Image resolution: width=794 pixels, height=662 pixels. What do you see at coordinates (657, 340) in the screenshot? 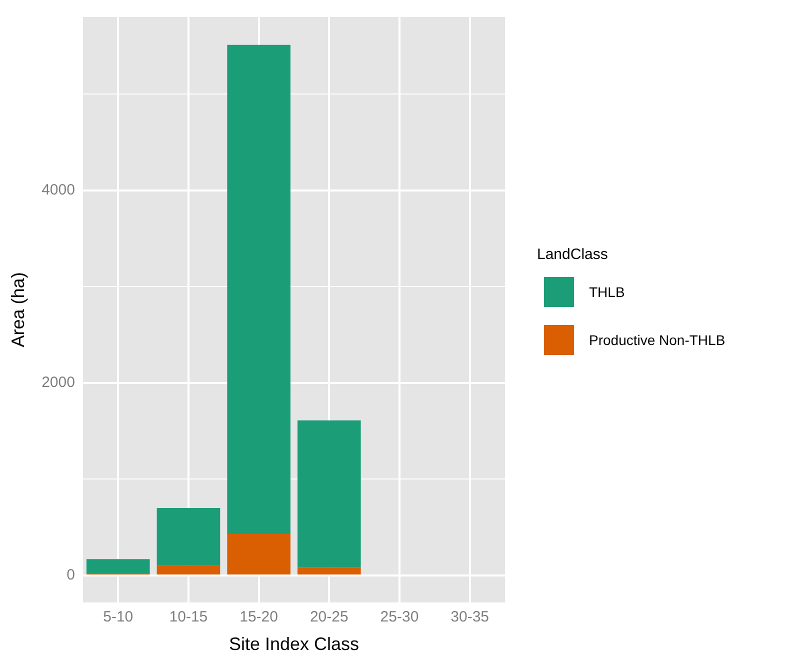
I see `legend-label: Productive Non-THLB` at bounding box center [657, 340].